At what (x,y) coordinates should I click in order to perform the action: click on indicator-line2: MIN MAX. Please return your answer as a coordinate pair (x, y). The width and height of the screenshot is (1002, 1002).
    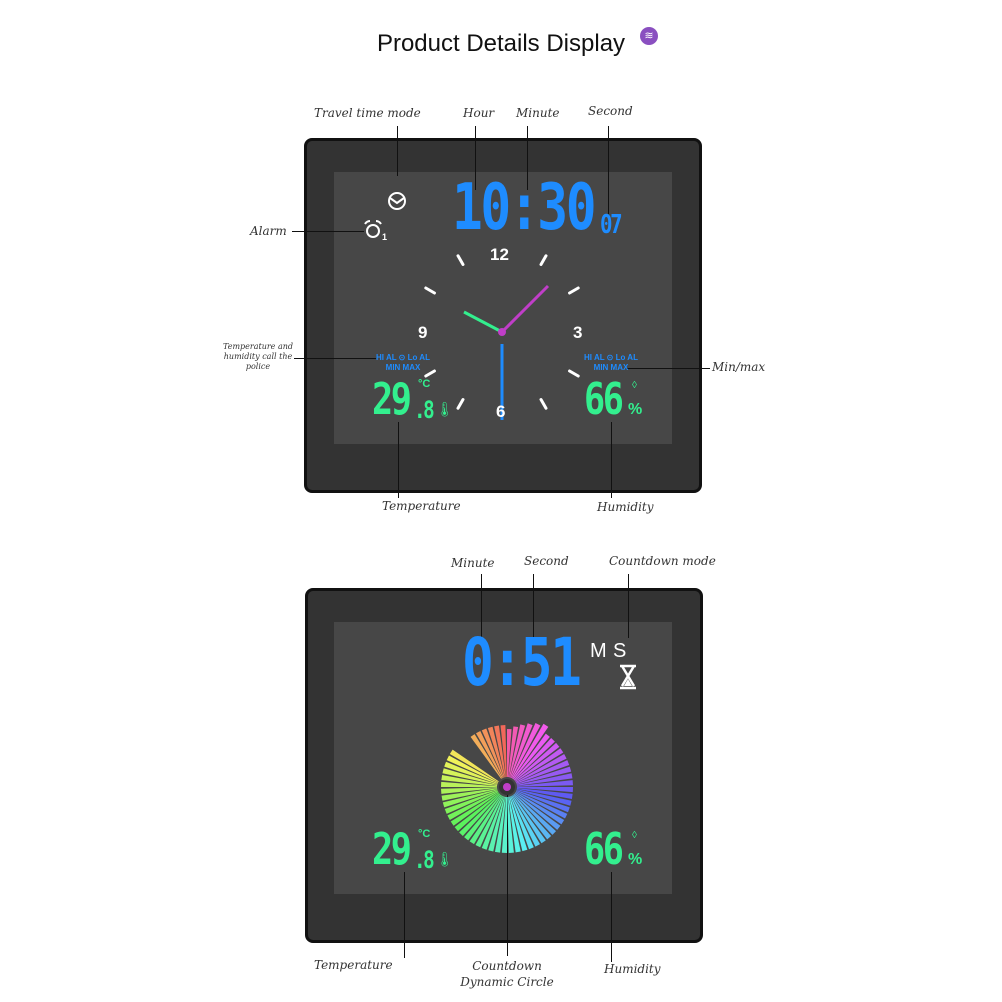
    Looking at the image, I should click on (611, 367).